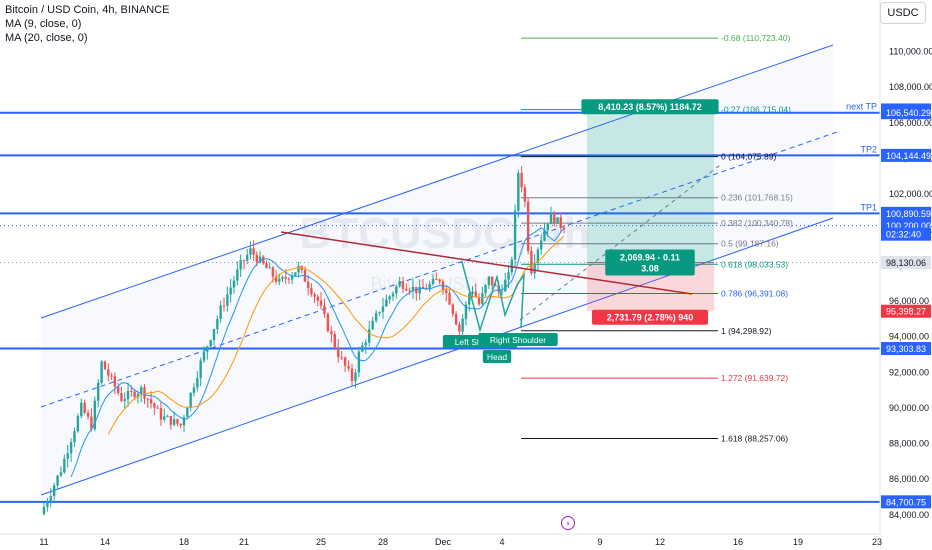 The image size is (932, 550). Describe the element at coordinates (486, 263) in the screenshot. I see `neckline` at that location.